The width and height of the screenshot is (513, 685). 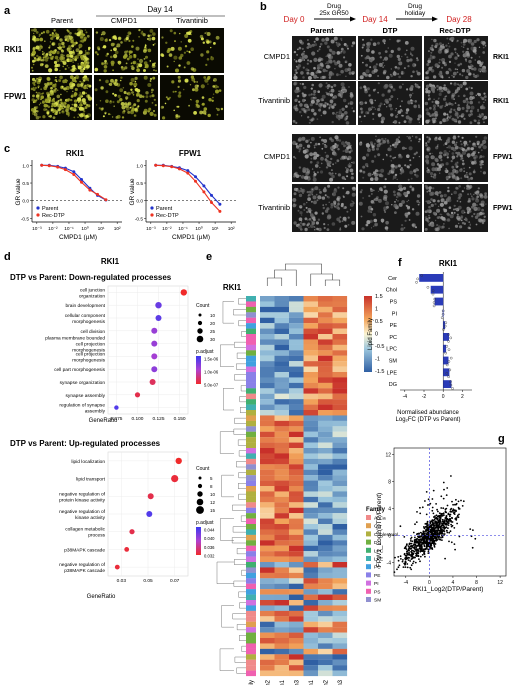 What do you see at coordinates (215, 229) in the screenshot?
I see `x-tick-label: 10¹` at bounding box center [215, 229].